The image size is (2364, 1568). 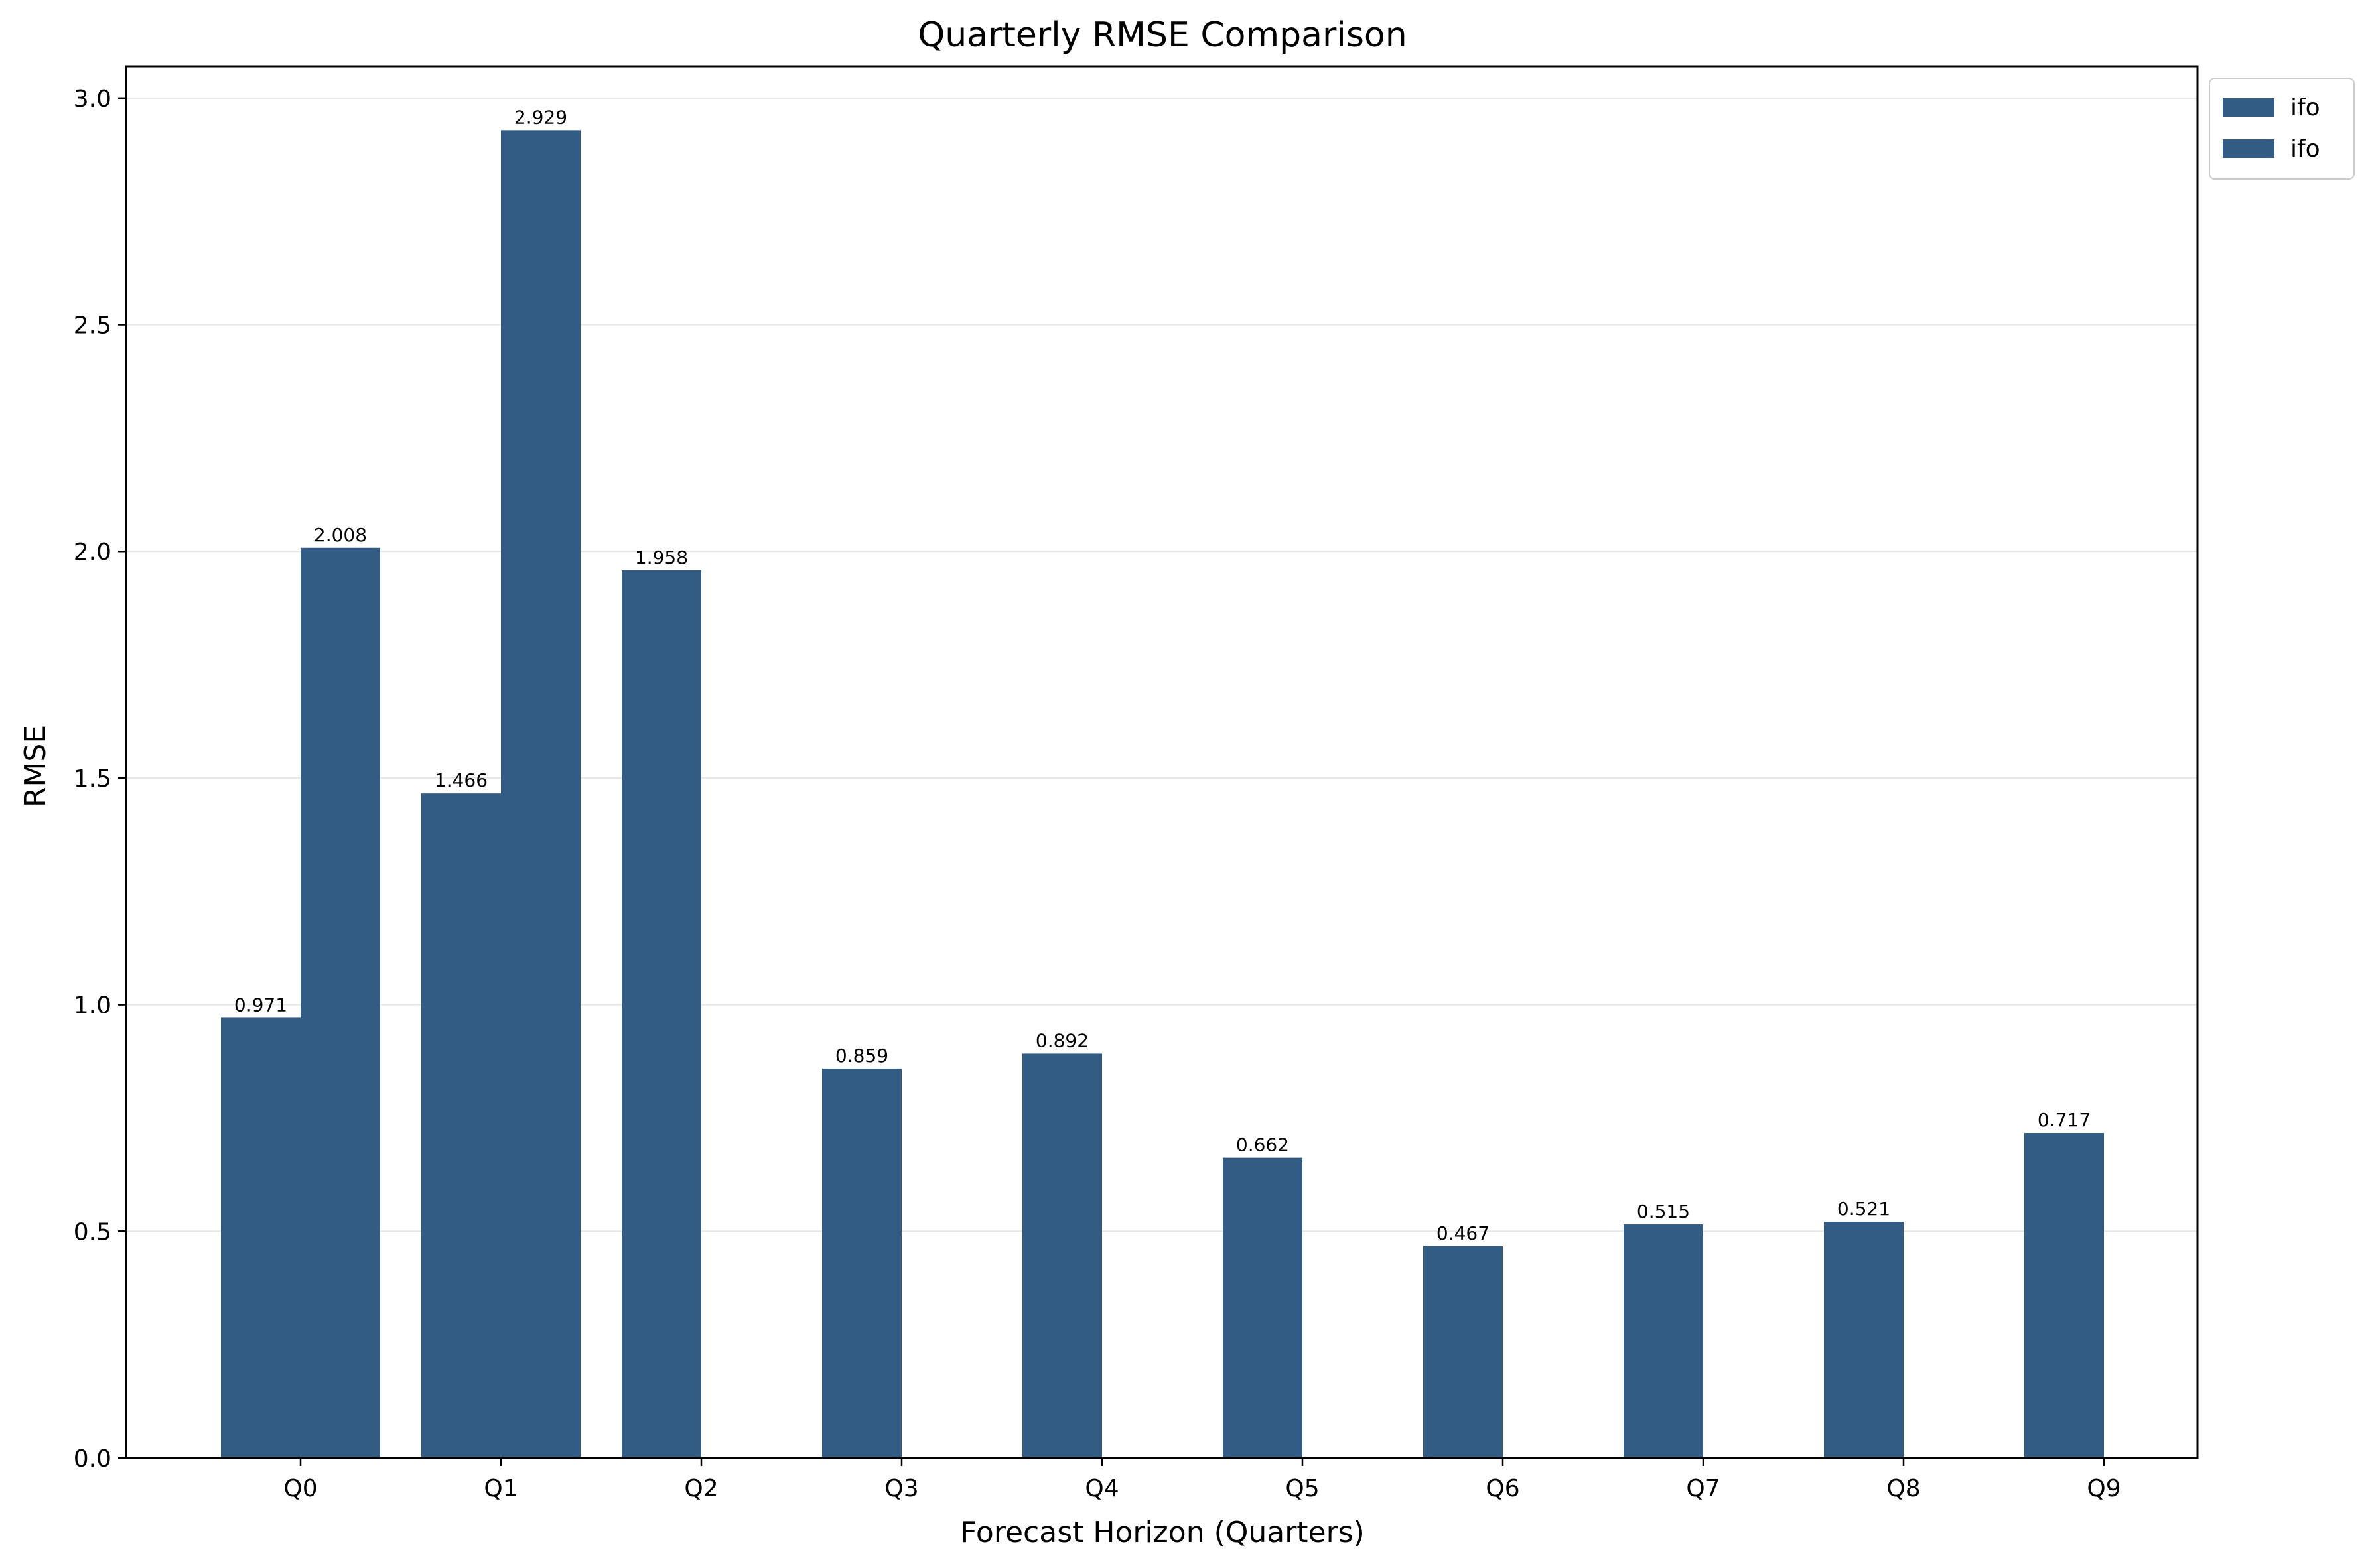 I want to click on x-tick-label: Q0, so click(x=300, y=1488).